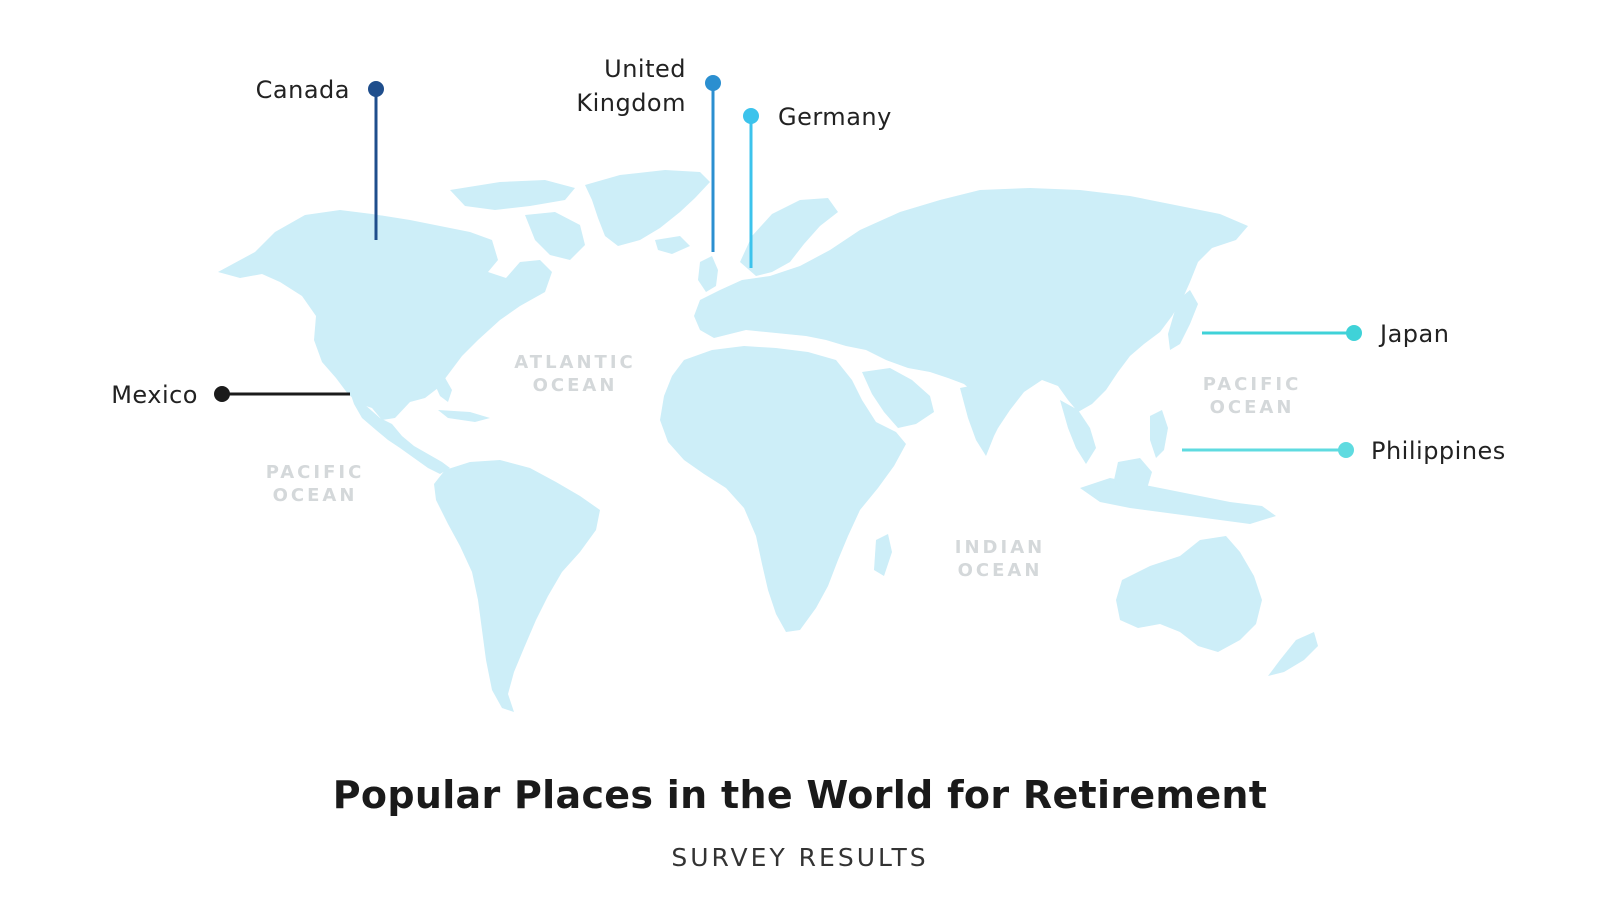  What do you see at coordinates (512, 195) in the screenshot?
I see `land-arctic-islands` at bounding box center [512, 195].